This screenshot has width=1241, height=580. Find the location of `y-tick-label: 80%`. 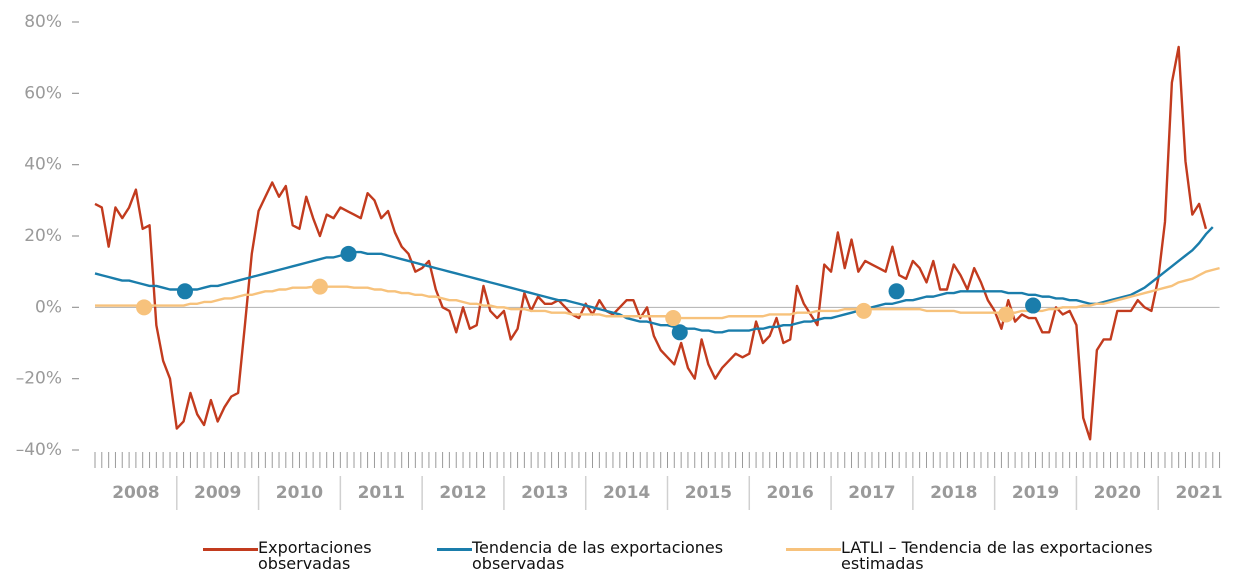

y-tick-label: 80% is located at coordinates (43, 22).